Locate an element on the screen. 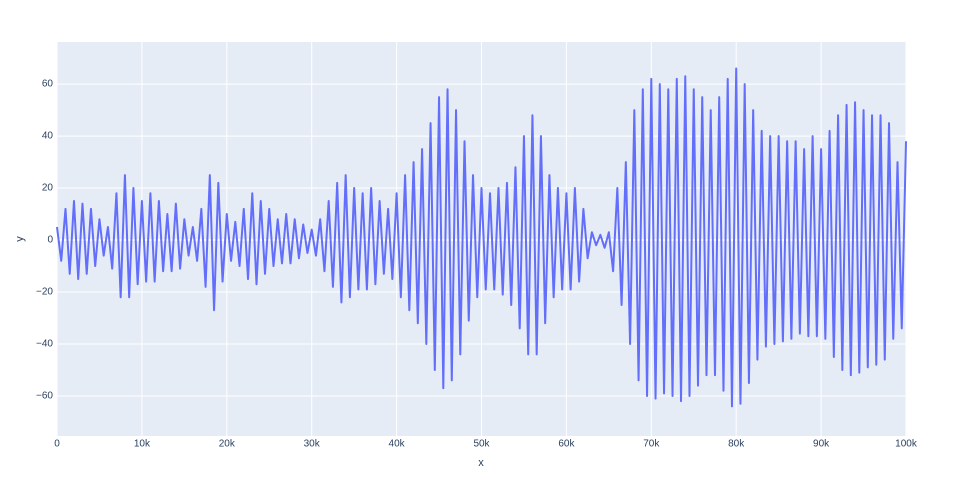  y-tick-label: 0 is located at coordinates (50, 240).